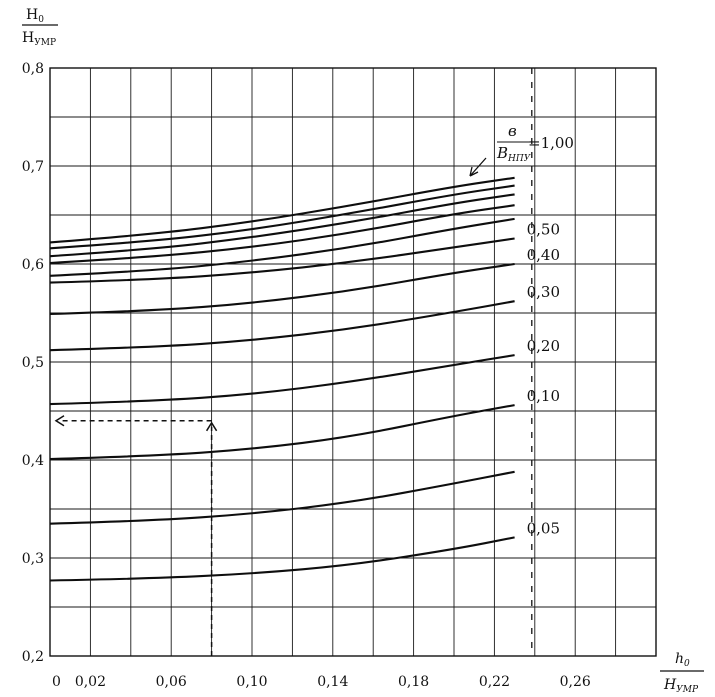 The image size is (715, 697). What do you see at coordinates (687, 664) in the screenshot?
I see `x-label-numerator-sub: 0` at bounding box center [687, 664].